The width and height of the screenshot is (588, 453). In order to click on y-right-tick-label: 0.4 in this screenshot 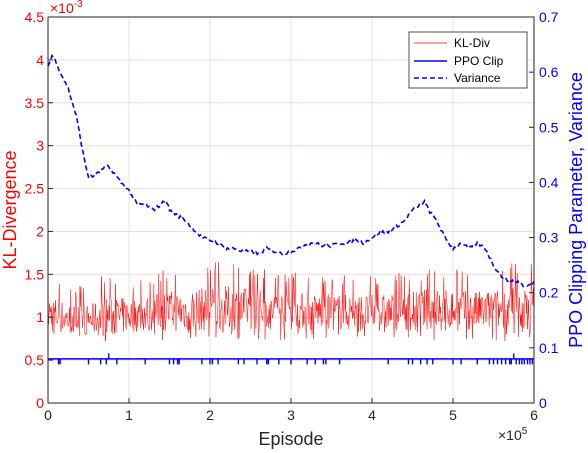, I will do `click(549, 182)`.